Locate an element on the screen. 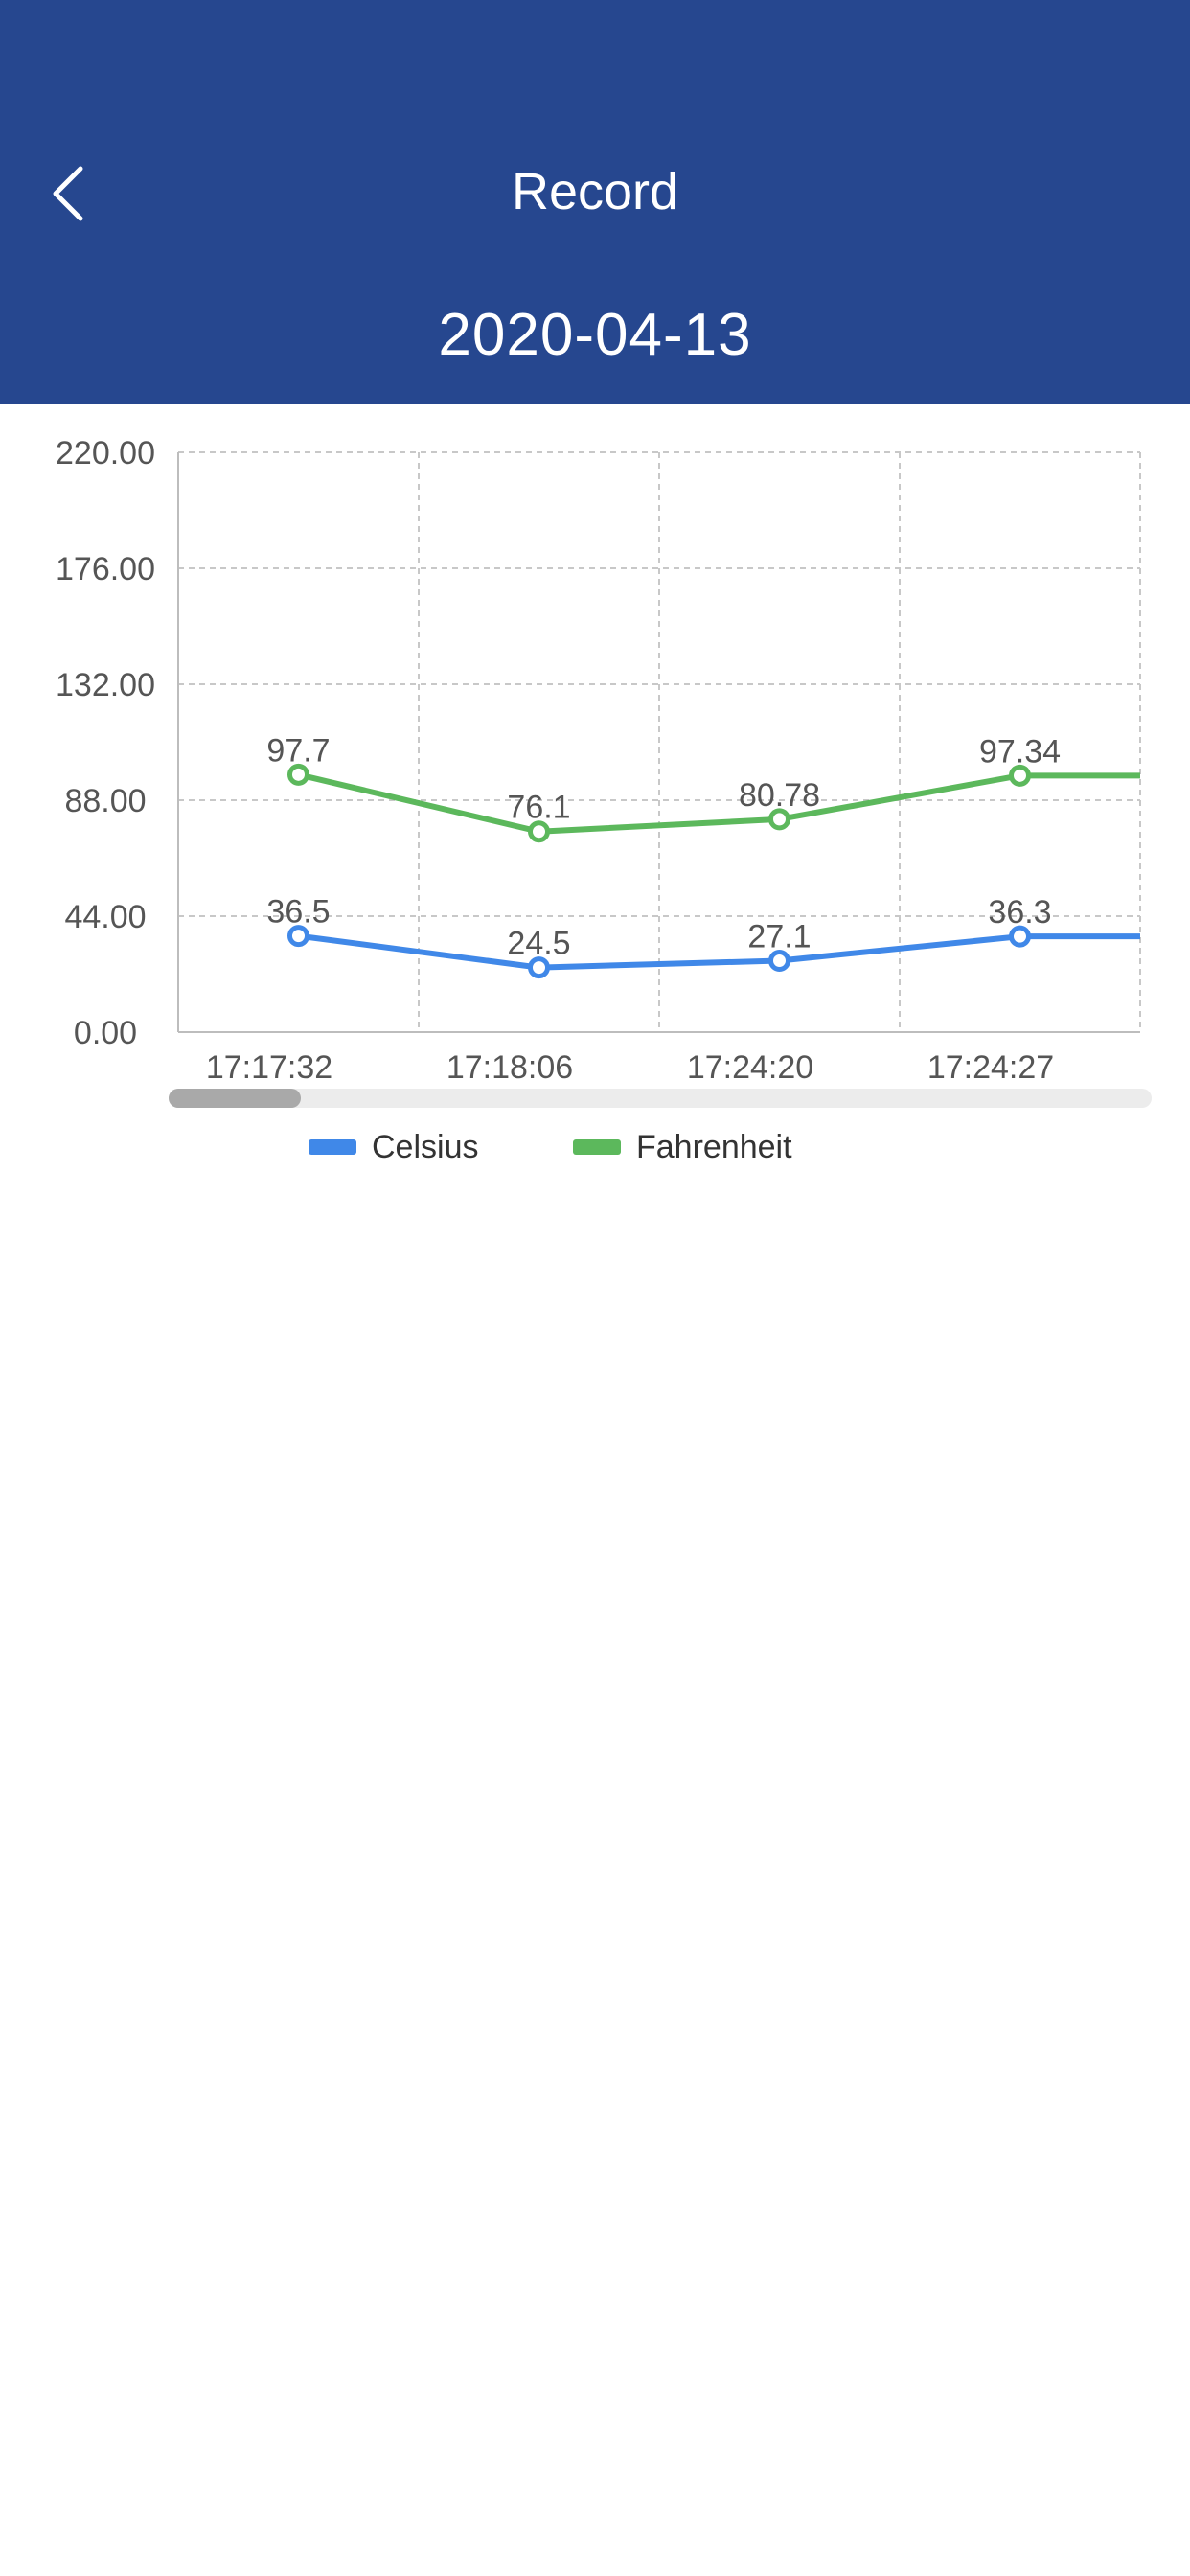 Image resolution: width=1190 pixels, height=2576 pixels. data-label-fahrenheit: 97.7 is located at coordinates (298, 750).